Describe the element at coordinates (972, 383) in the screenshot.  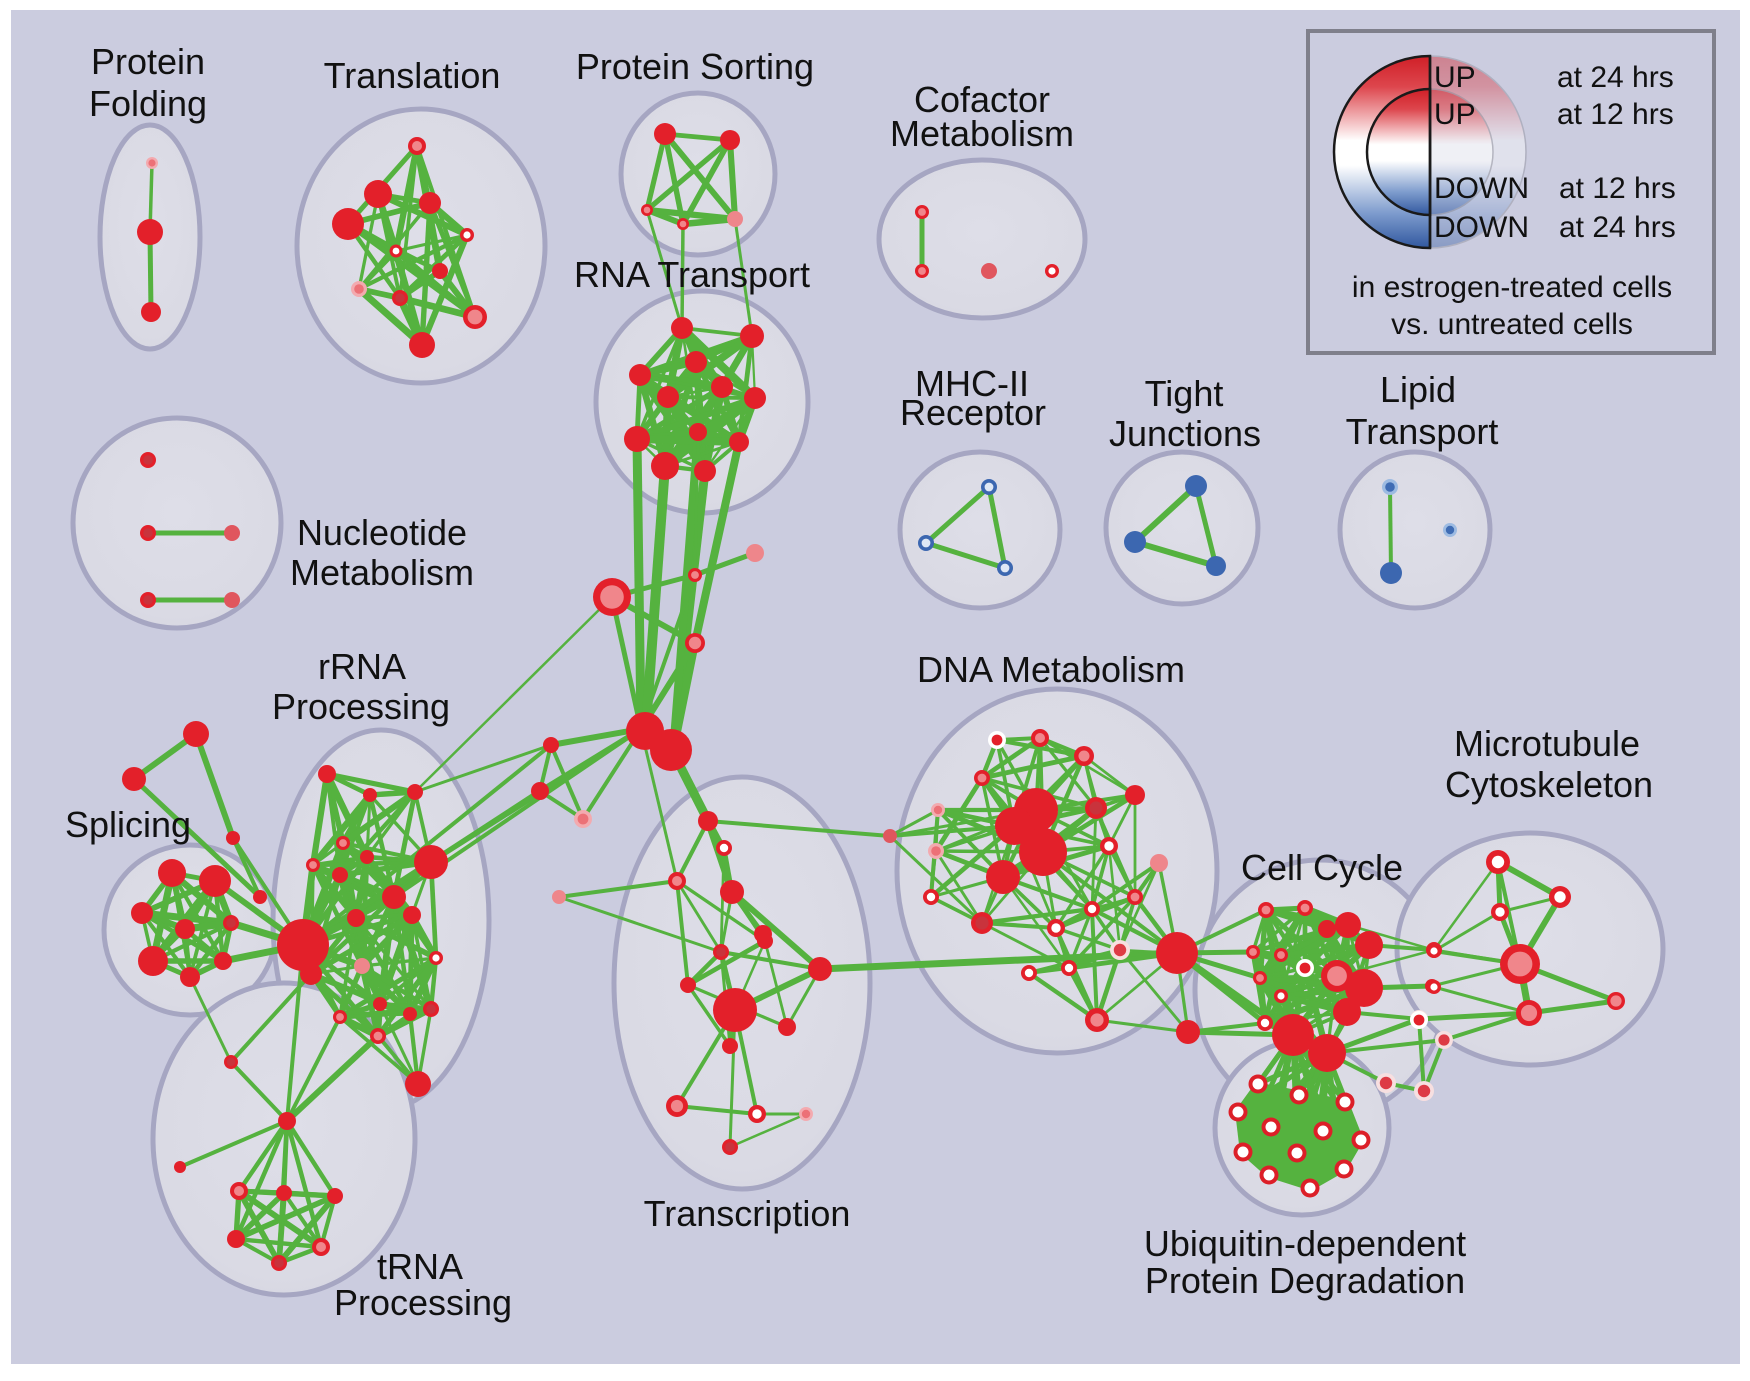
I see `svg-text: MHC-II` at that location.